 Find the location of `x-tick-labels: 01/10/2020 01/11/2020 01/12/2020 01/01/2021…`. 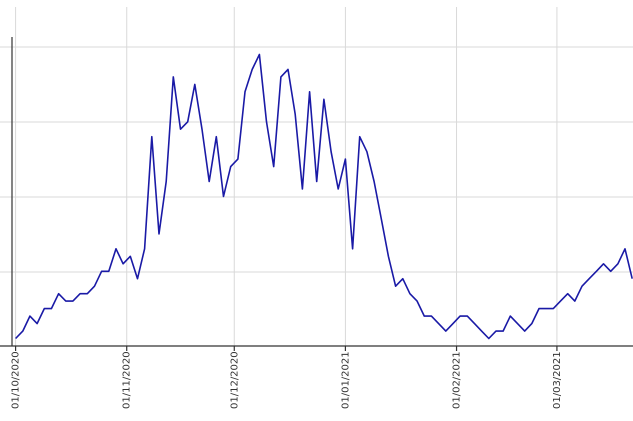

x-tick-labels: 01/10/2020 01/11/2020 01/12/2020 01/01/2021… is located at coordinates (287, 380).